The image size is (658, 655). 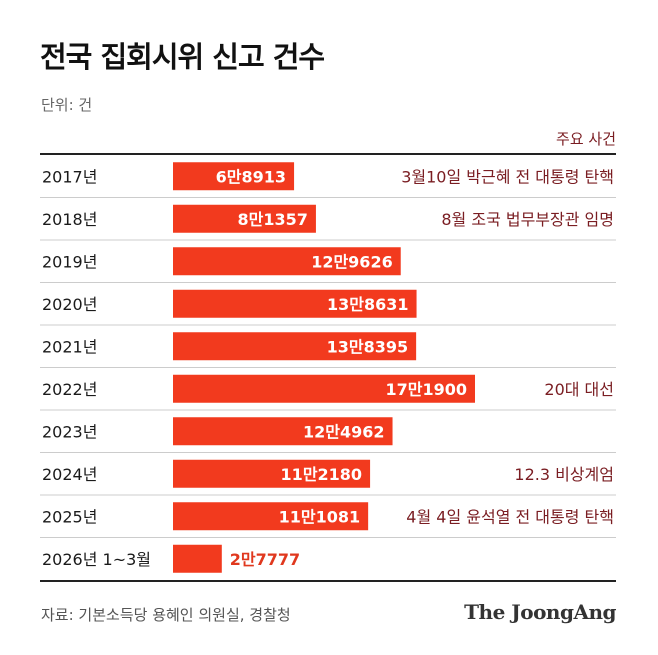 I want to click on top-rule, so click(x=328, y=154).